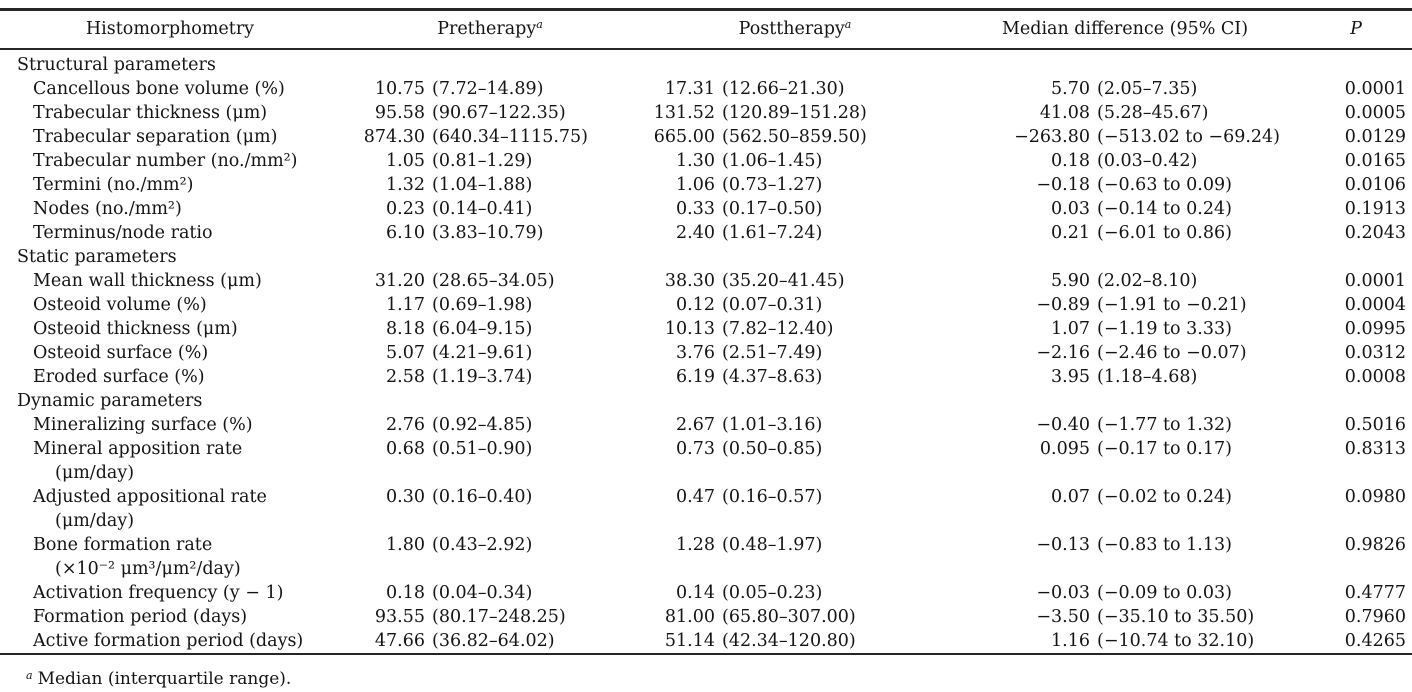  What do you see at coordinates (490, 461) in the screenshot?
I see `pretherapy-value: 0.68 (0.51–0.90)` at bounding box center [490, 461].